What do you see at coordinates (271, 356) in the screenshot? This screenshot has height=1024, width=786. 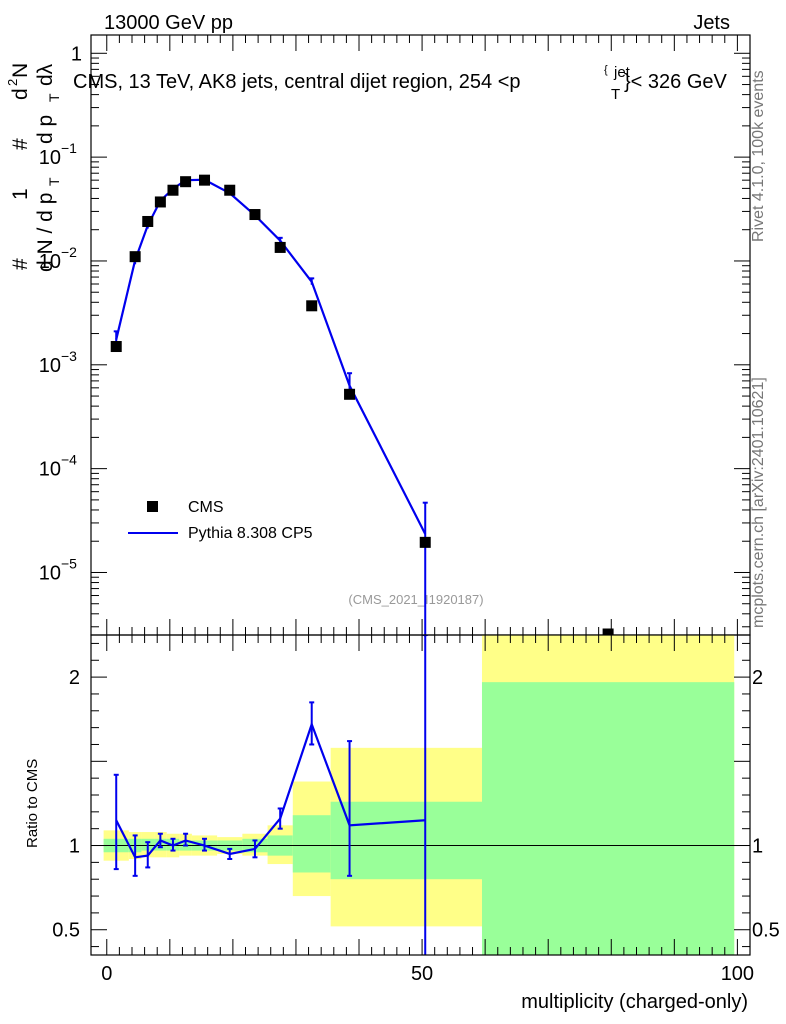 I see `pythia-line` at bounding box center [271, 356].